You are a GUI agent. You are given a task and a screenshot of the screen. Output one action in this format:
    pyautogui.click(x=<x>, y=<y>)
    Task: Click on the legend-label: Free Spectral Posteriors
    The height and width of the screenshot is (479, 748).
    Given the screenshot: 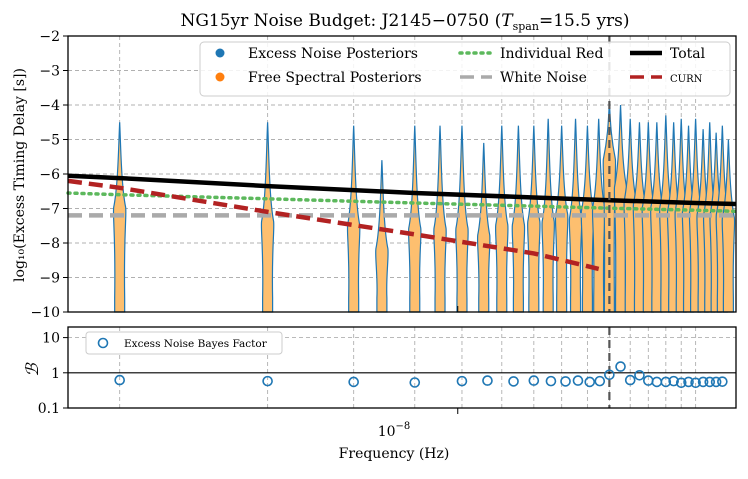 What is the action you would take?
    pyautogui.click(x=335, y=78)
    